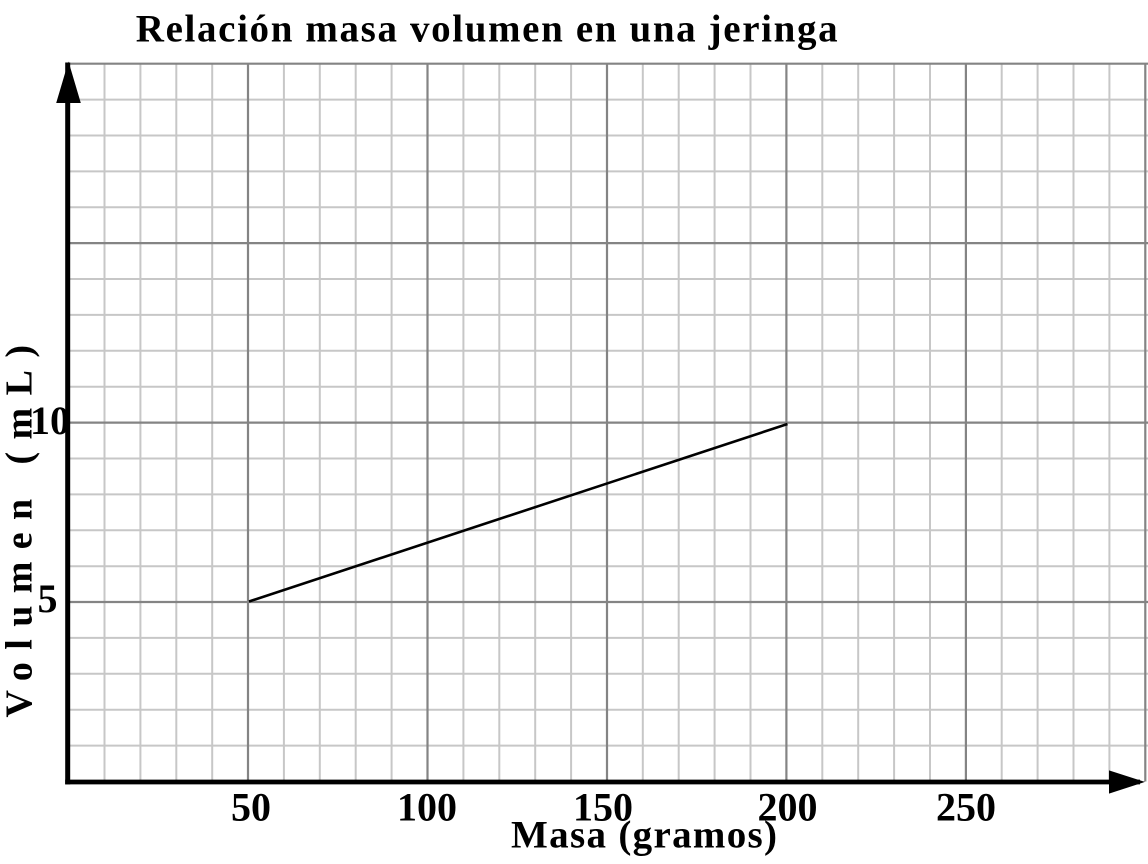  Describe the element at coordinates (48, 598) in the screenshot. I see `svg-text: 5` at that location.